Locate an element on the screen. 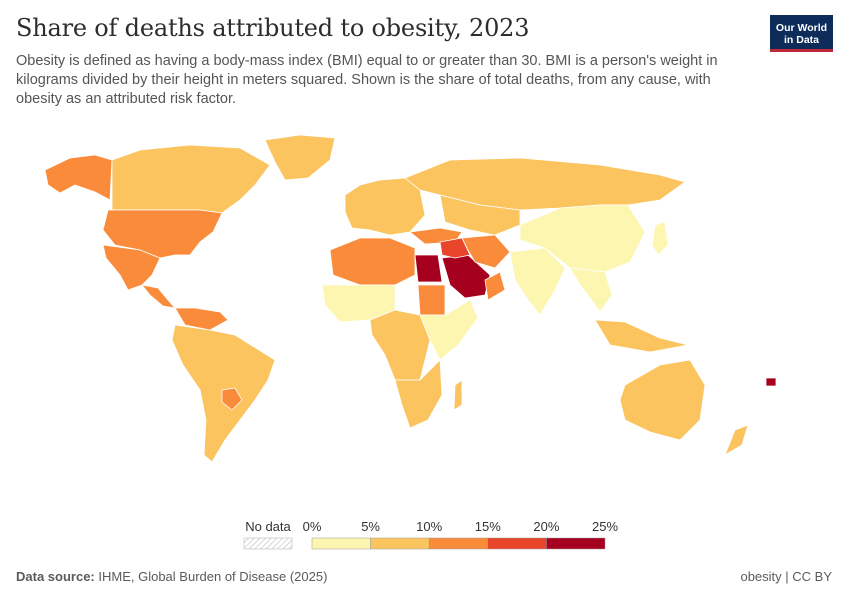 This screenshot has height=600, width=850. logo-line-1: Our World is located at coordinates (801, 27).